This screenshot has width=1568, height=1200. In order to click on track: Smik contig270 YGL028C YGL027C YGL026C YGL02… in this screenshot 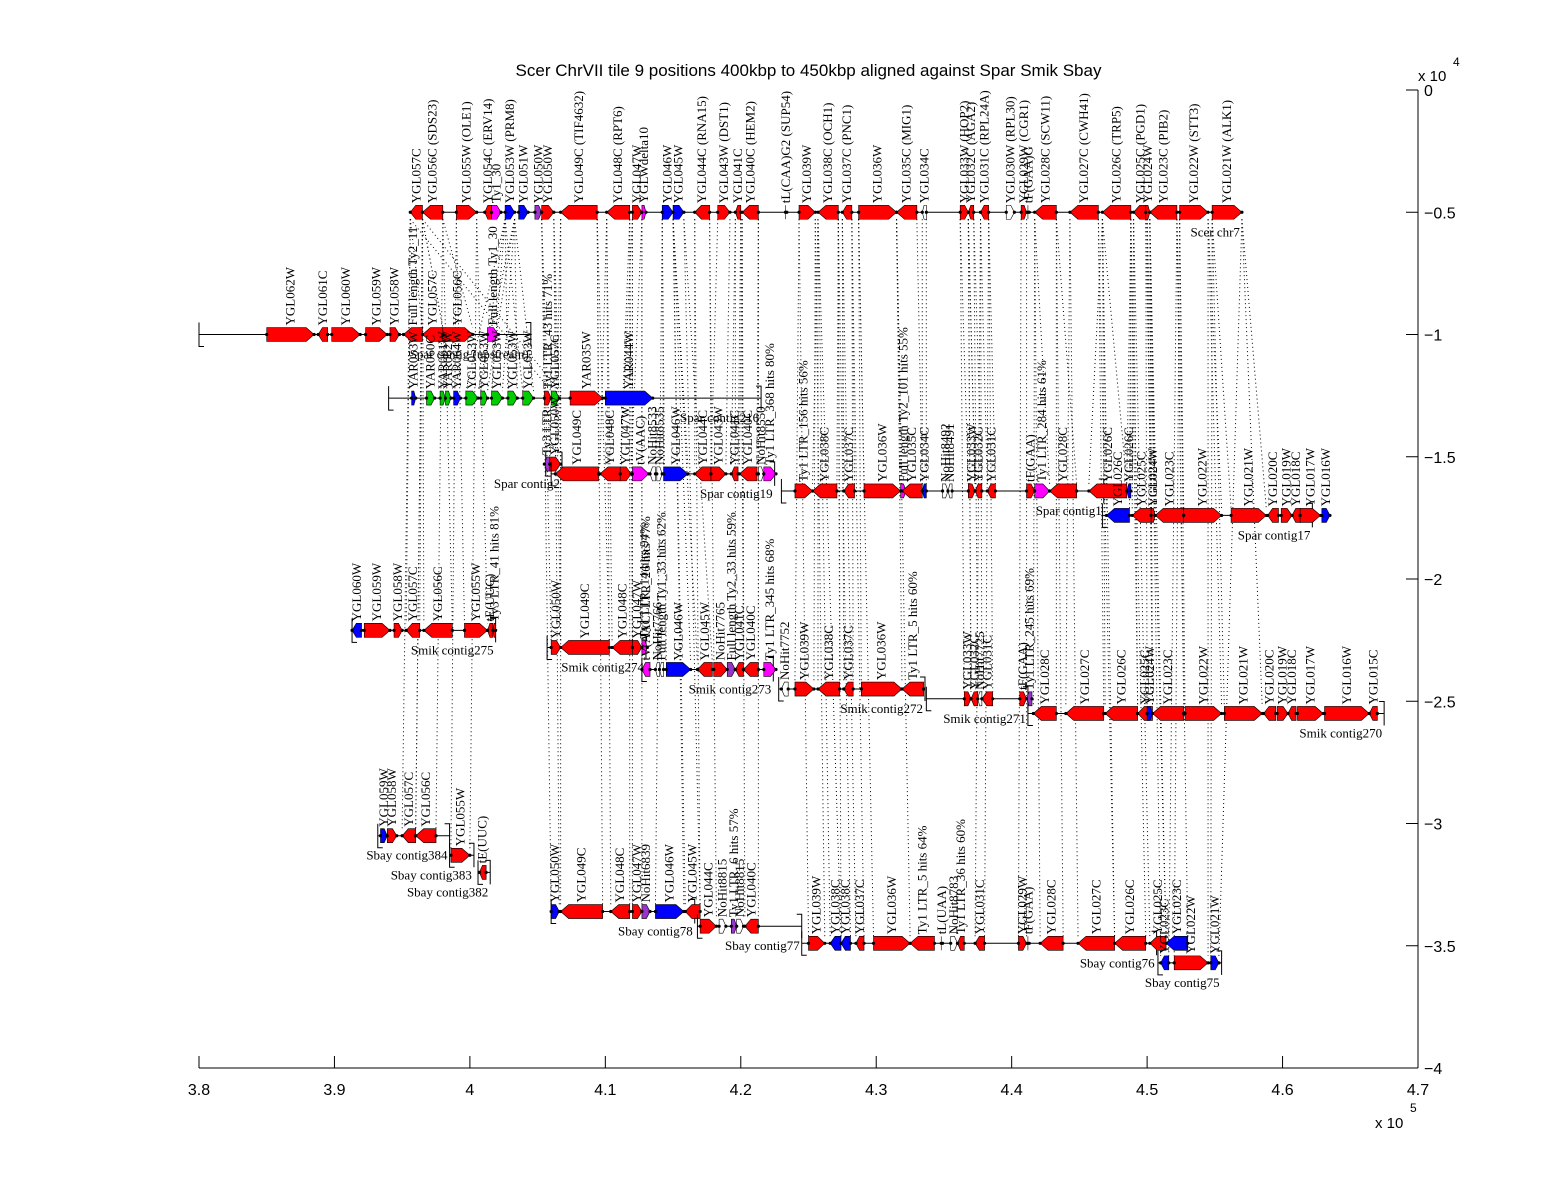, I will do `click(1206, 692)`.